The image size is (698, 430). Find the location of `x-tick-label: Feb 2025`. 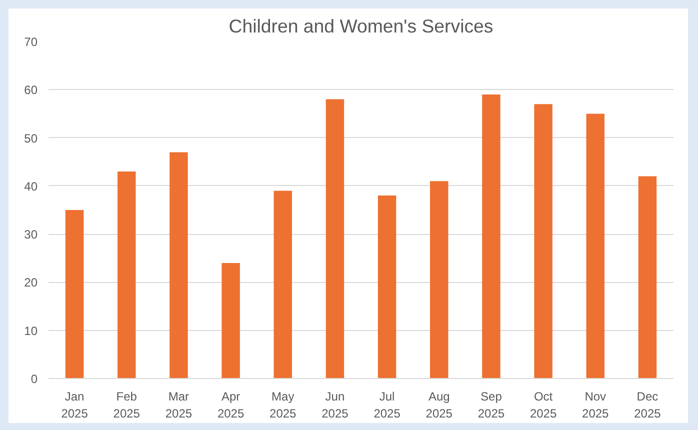

x-tick-label: Feb 2025 is located at coordinates (126, 405).